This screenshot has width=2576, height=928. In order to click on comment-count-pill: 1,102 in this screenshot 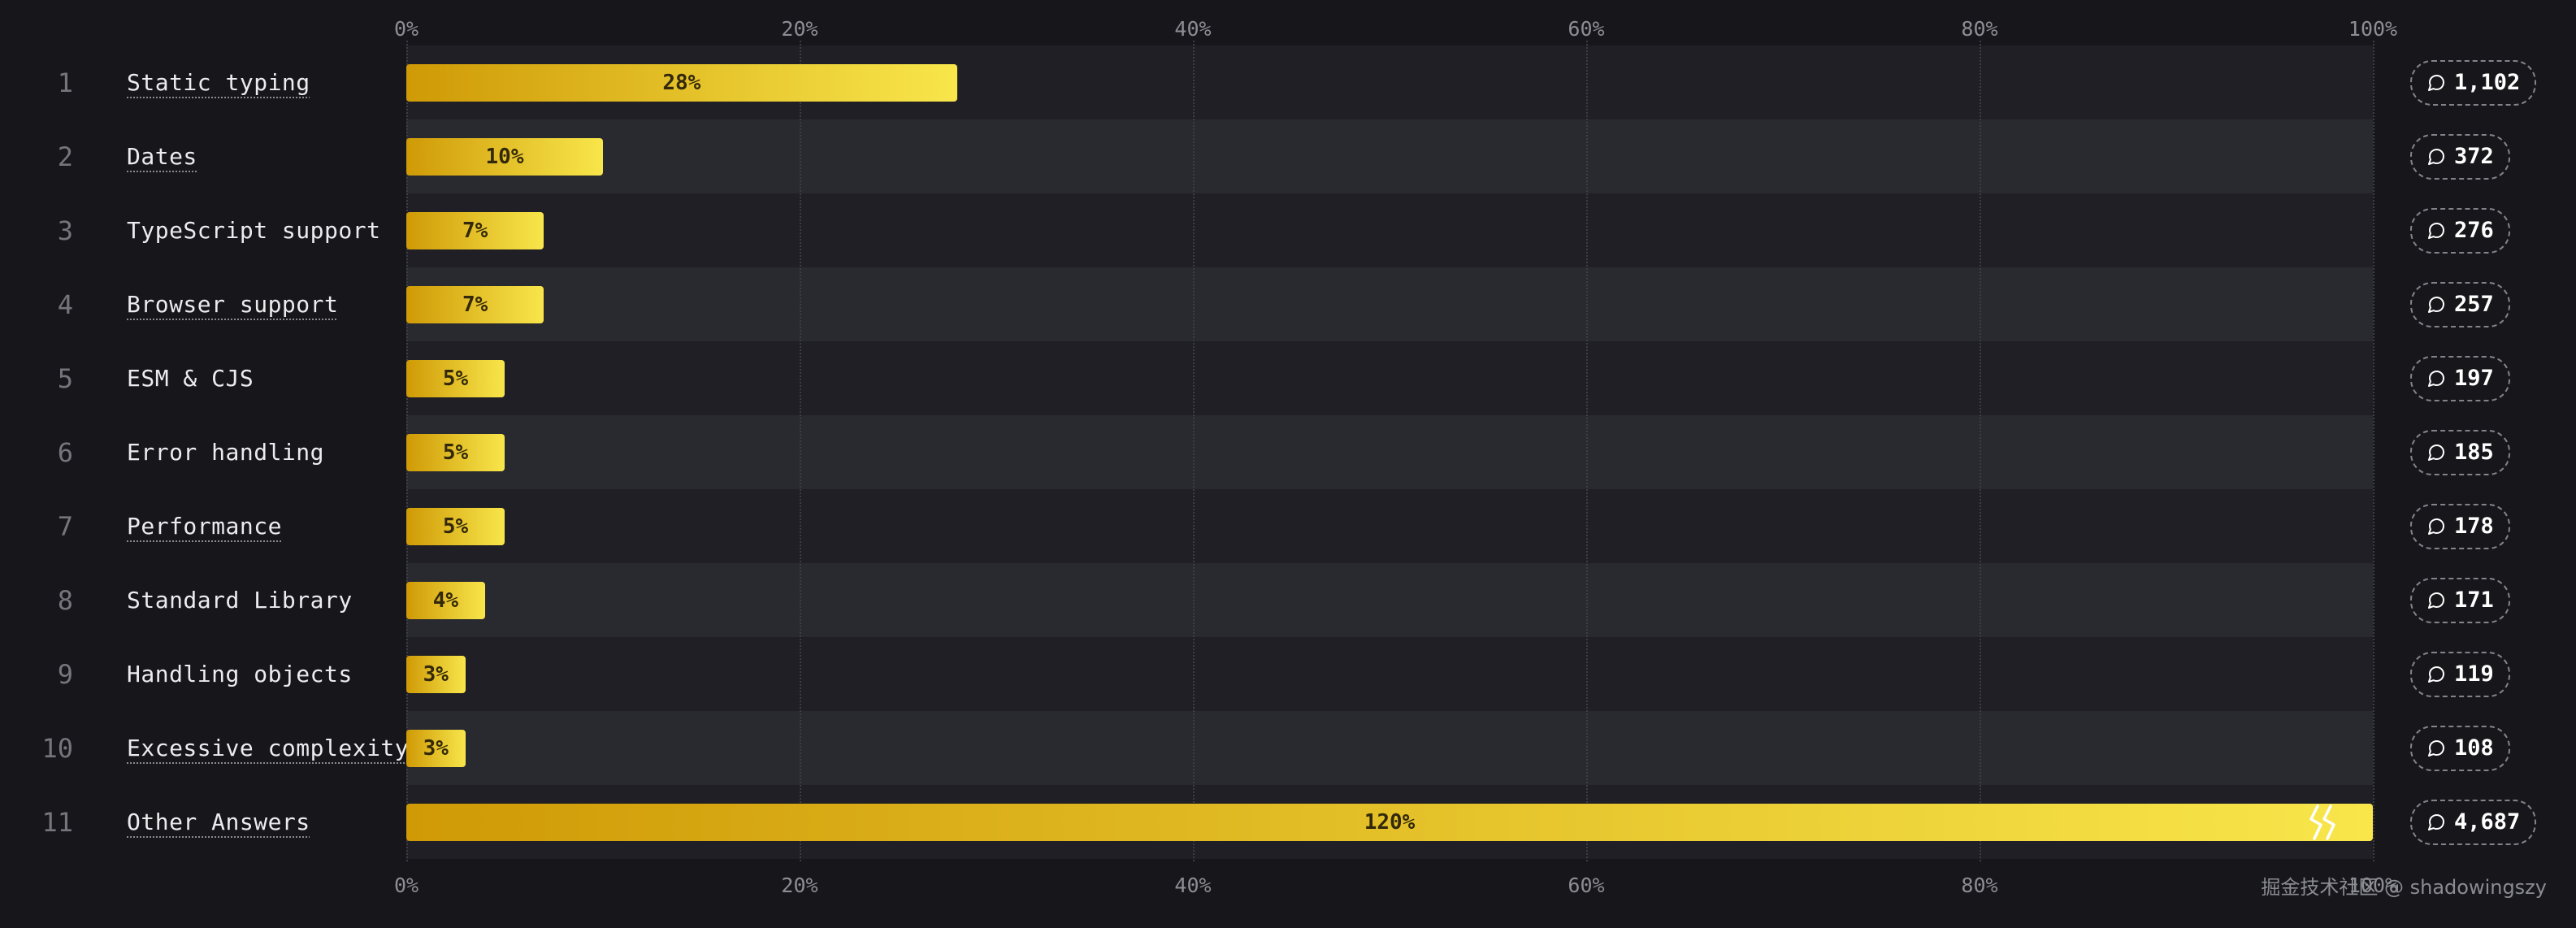, I will do `click(2473, 82)`.